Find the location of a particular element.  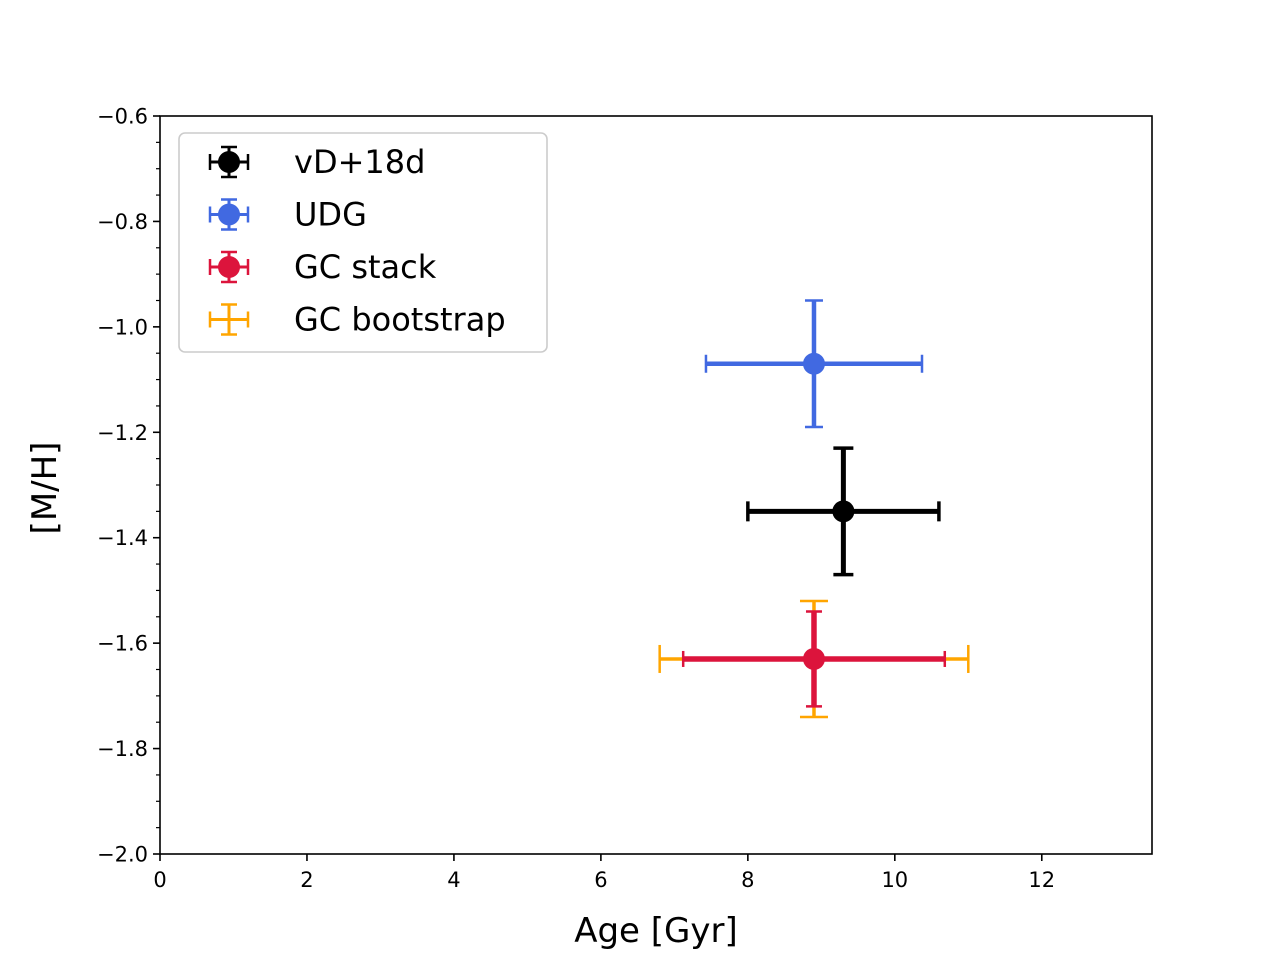

series-vd-18d is located at coordinates (843, 511).